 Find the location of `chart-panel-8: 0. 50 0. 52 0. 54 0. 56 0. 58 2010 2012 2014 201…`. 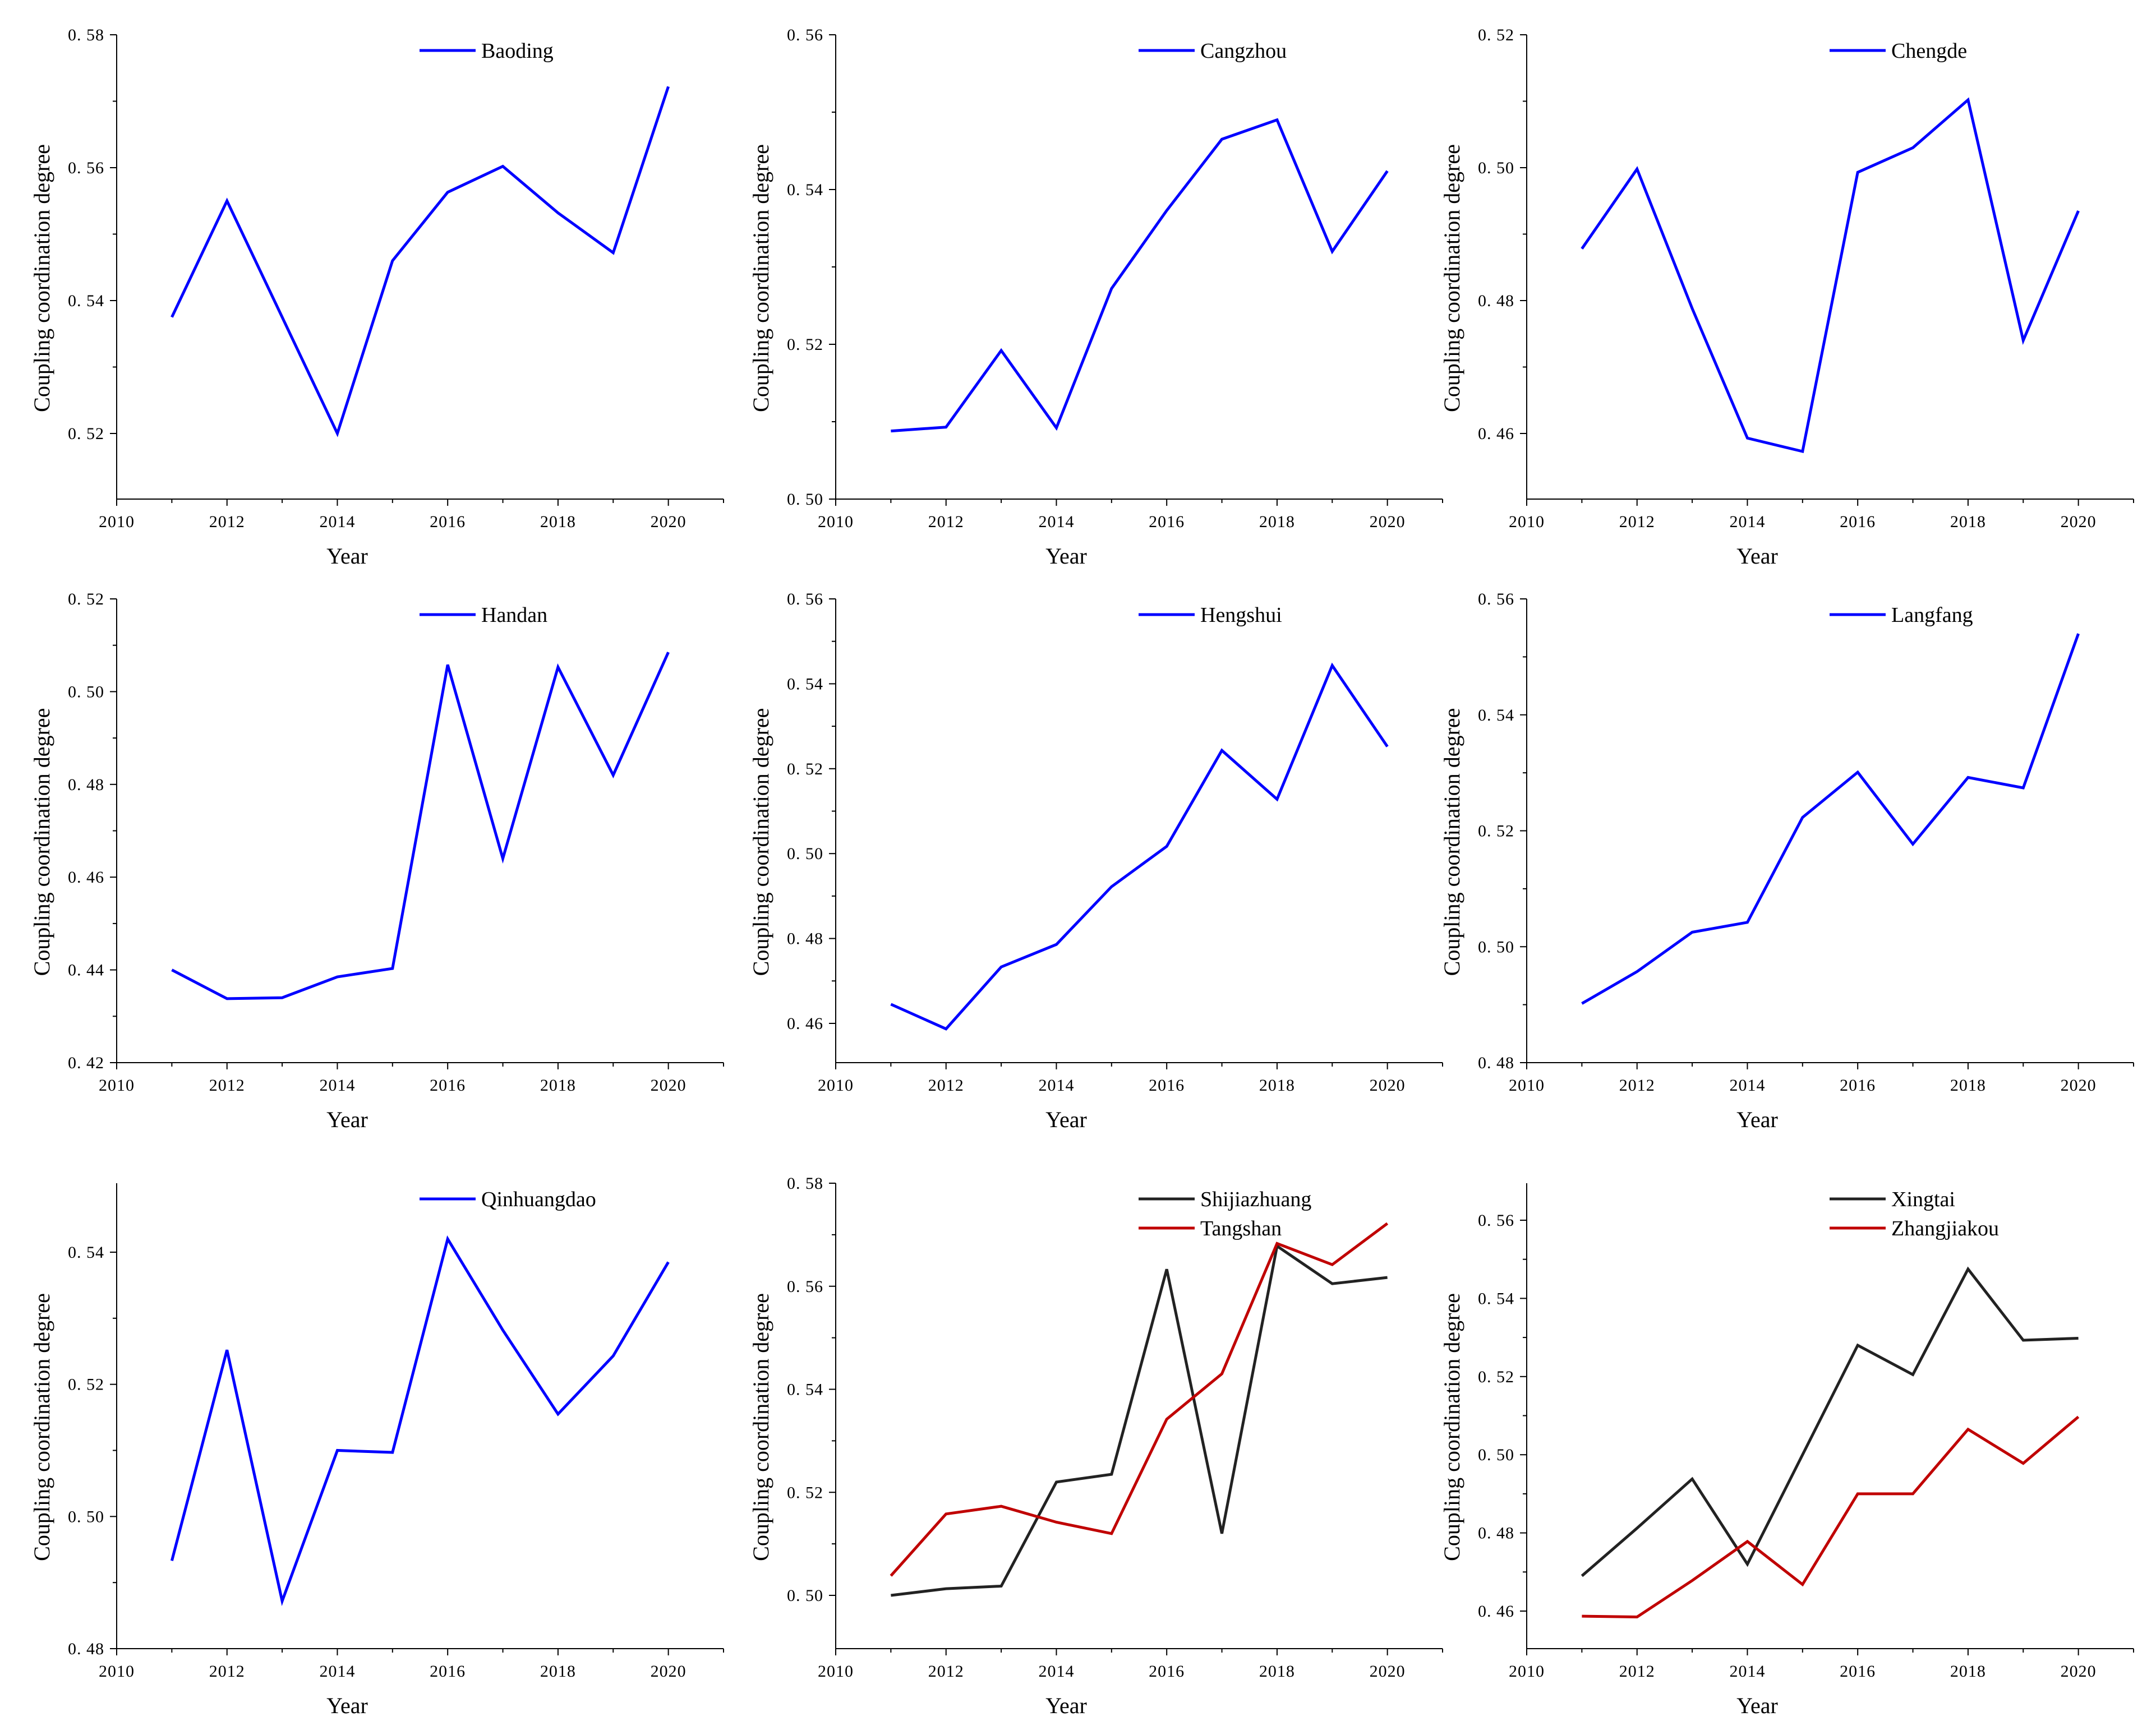

chart-panel-8: 0. 50 0. 52 0. 54 0. 56 0. 58 2010 2012 2014 201… is located at coordinates (1095, 1446).